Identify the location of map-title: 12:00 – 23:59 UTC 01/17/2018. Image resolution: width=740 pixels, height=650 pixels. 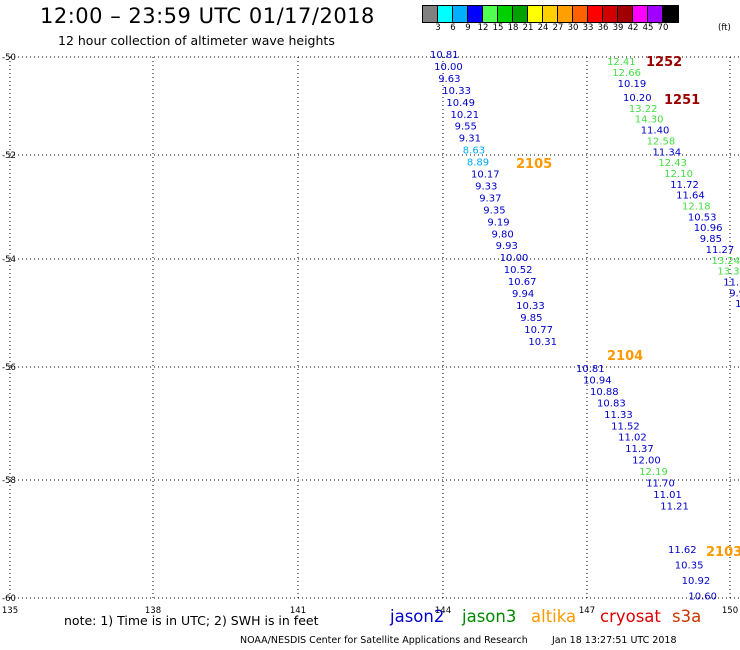
(207, 16).